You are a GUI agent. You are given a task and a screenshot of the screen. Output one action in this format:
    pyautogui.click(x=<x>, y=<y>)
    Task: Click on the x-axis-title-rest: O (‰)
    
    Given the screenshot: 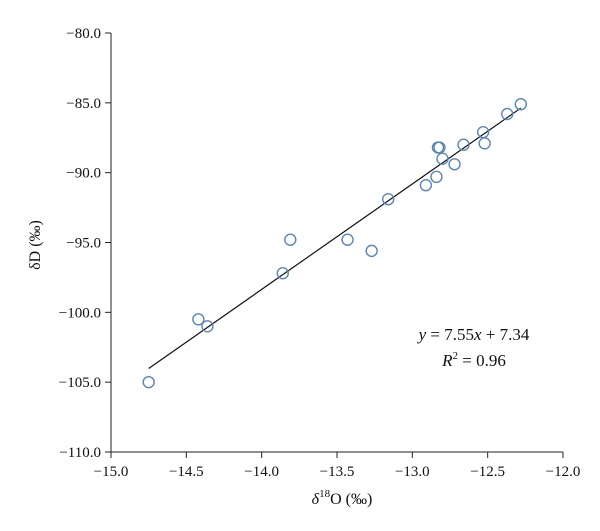 What is the action you would take?
    pyautogui.click(x=351, y=499)
    